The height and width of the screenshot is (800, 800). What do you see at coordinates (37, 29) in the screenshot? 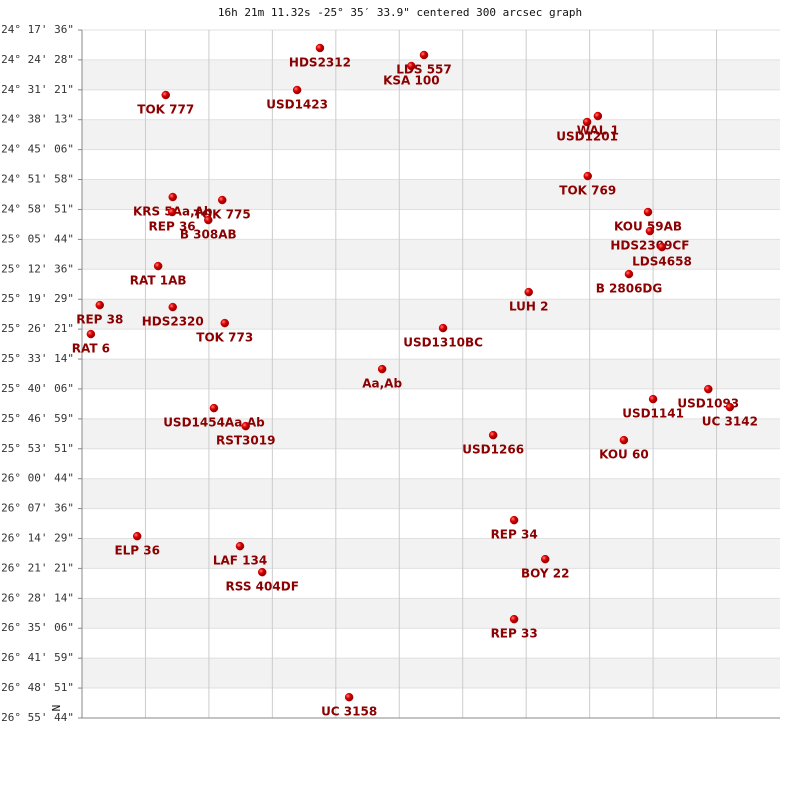
I see `y-tick-label: -24° 17' 36"` at bounding box center [37, 29].